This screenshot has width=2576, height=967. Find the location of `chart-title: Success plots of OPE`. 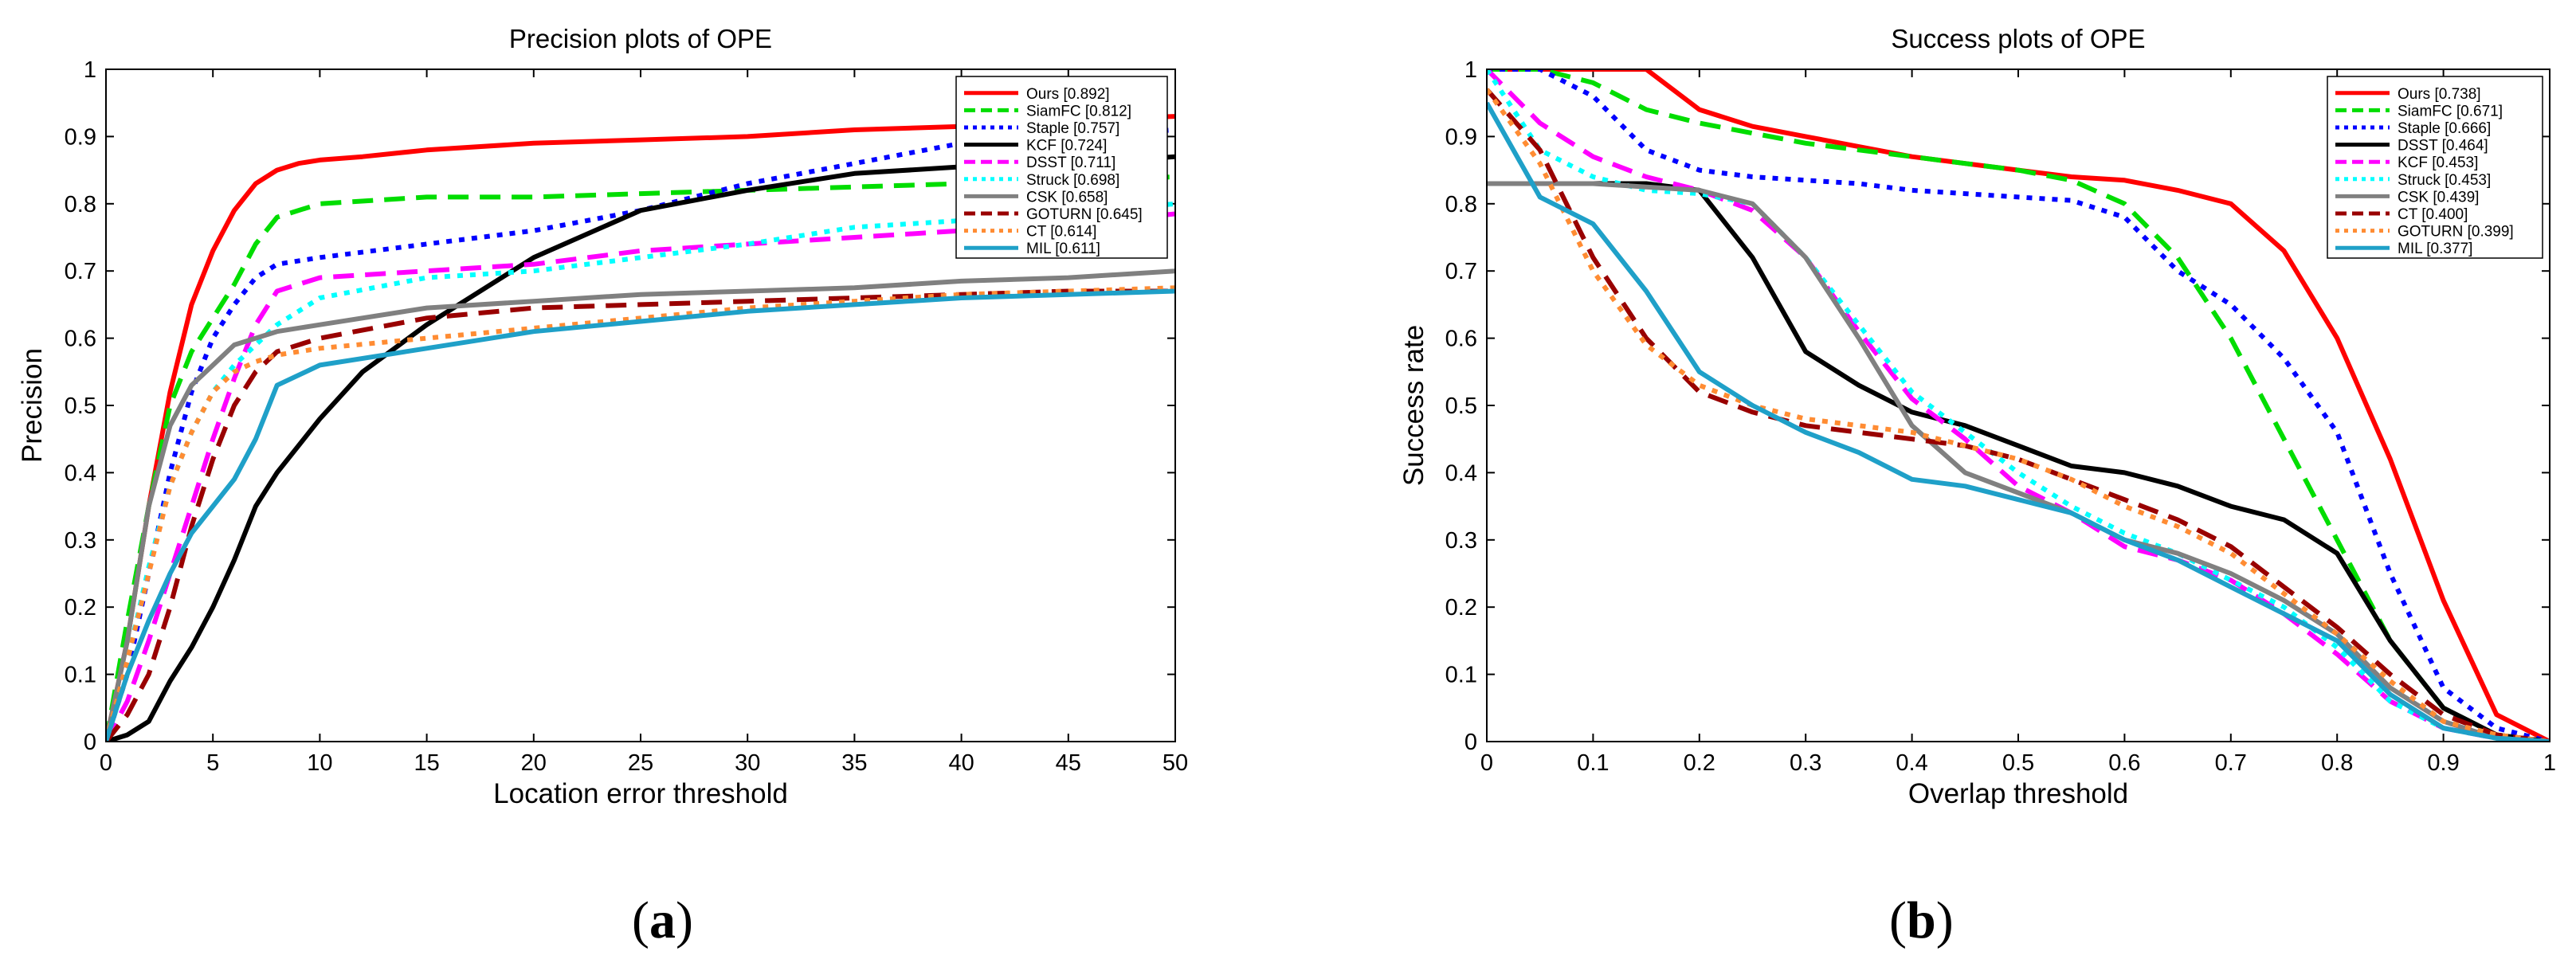

chart-title: Success plots of OPE is located at coordinates (2018, 38).